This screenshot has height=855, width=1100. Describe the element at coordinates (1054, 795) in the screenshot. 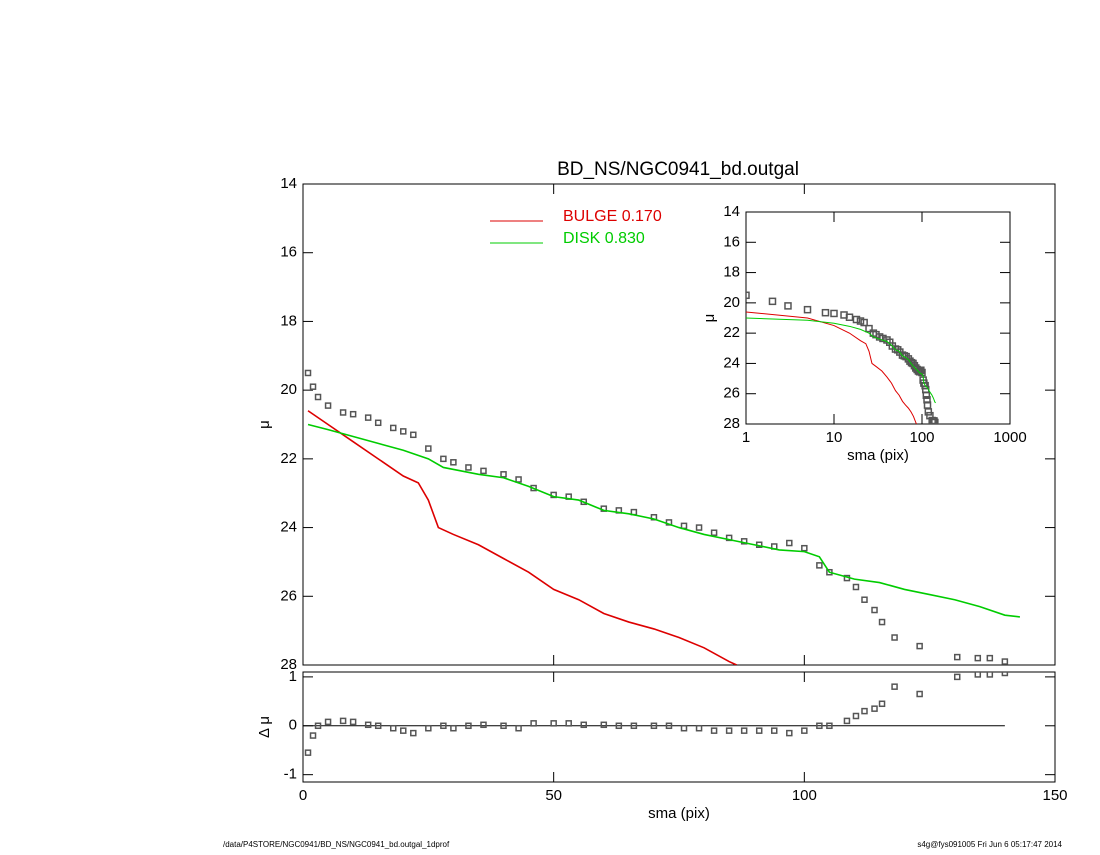

I see `x-tick-label: 150` at that location.